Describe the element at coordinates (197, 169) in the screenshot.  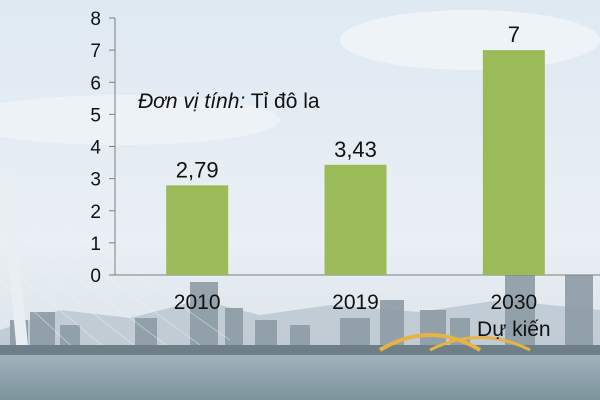
I see `data-label-2010: 2,79` at that location.